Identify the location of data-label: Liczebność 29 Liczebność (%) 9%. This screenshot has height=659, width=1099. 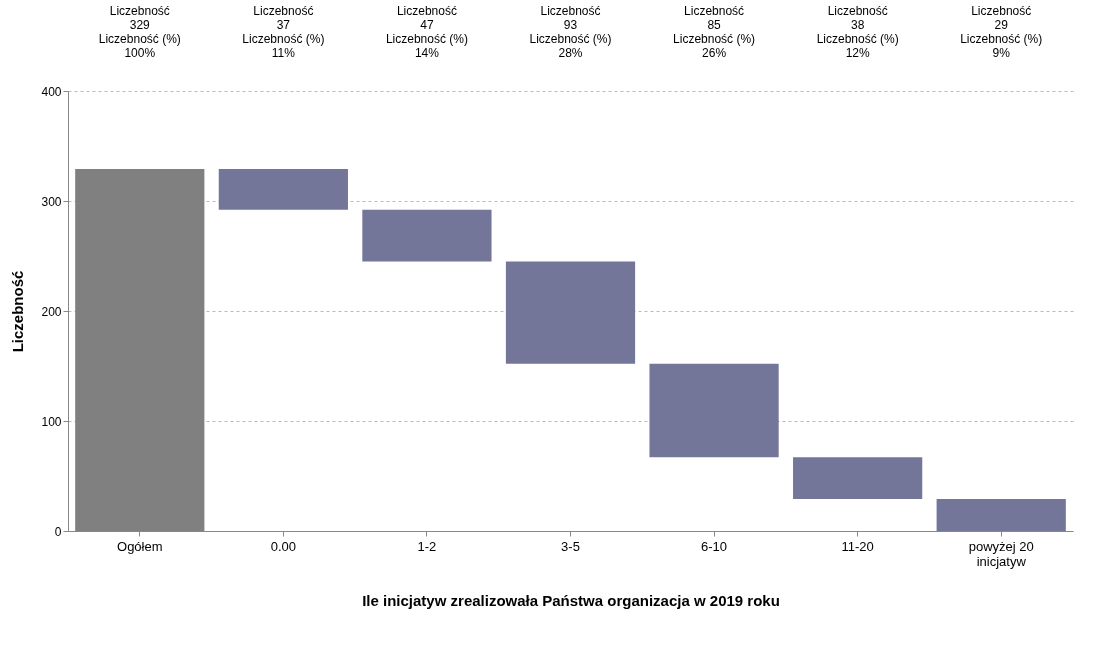
(1001, 32).